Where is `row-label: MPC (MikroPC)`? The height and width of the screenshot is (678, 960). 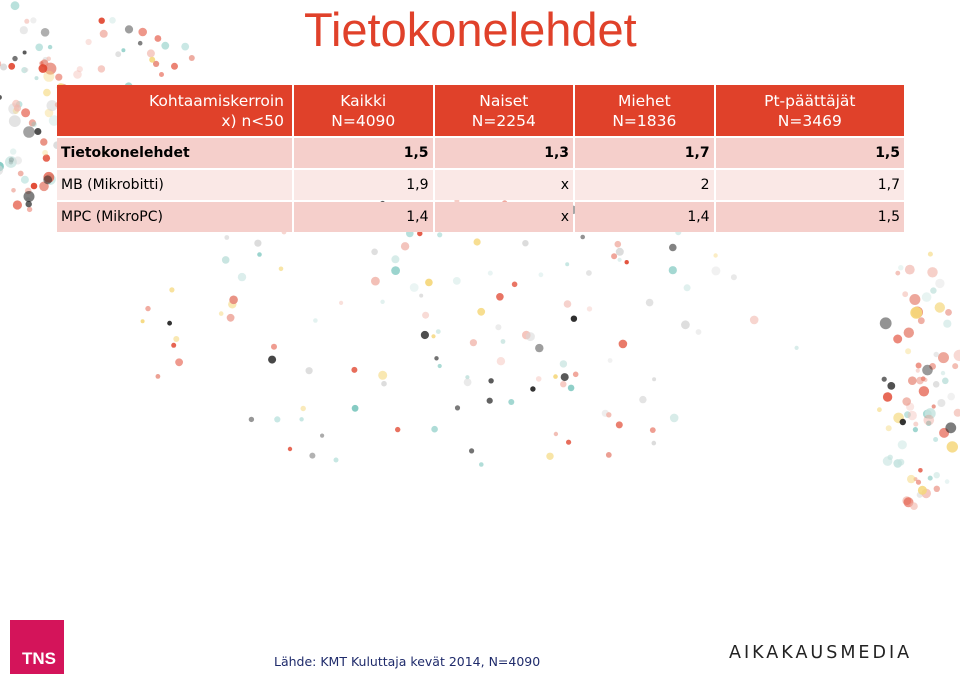 row-label: MPC (MikroPC) is located at coordinates (174, 217).